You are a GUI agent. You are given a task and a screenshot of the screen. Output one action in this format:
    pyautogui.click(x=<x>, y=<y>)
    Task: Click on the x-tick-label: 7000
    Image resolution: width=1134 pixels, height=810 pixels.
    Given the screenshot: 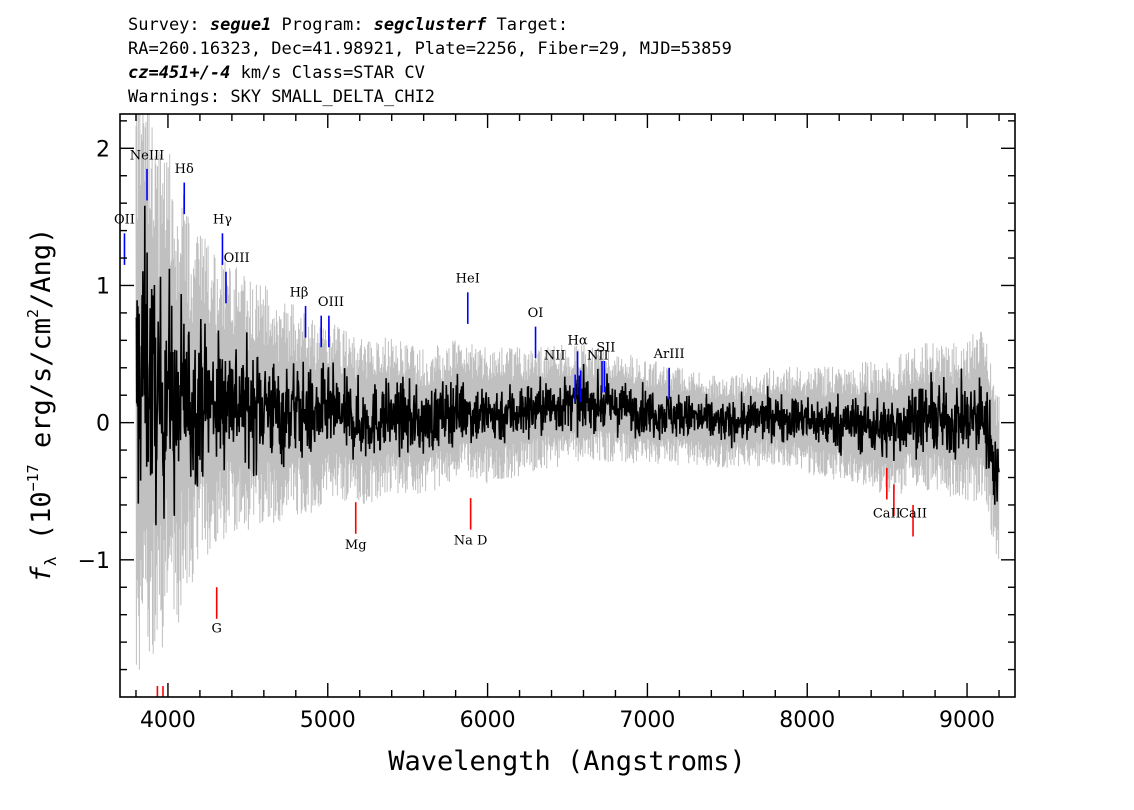 What is the action you would take?
    pyautogui.click(x=647, y=720)
    